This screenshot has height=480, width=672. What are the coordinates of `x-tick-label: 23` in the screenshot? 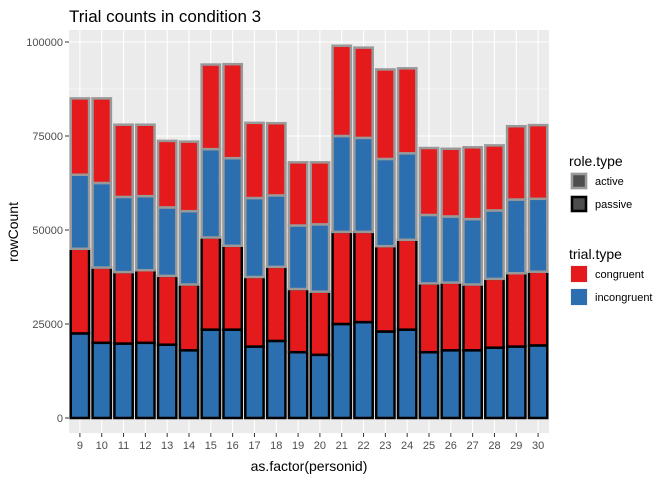 It's located at (385, 446).